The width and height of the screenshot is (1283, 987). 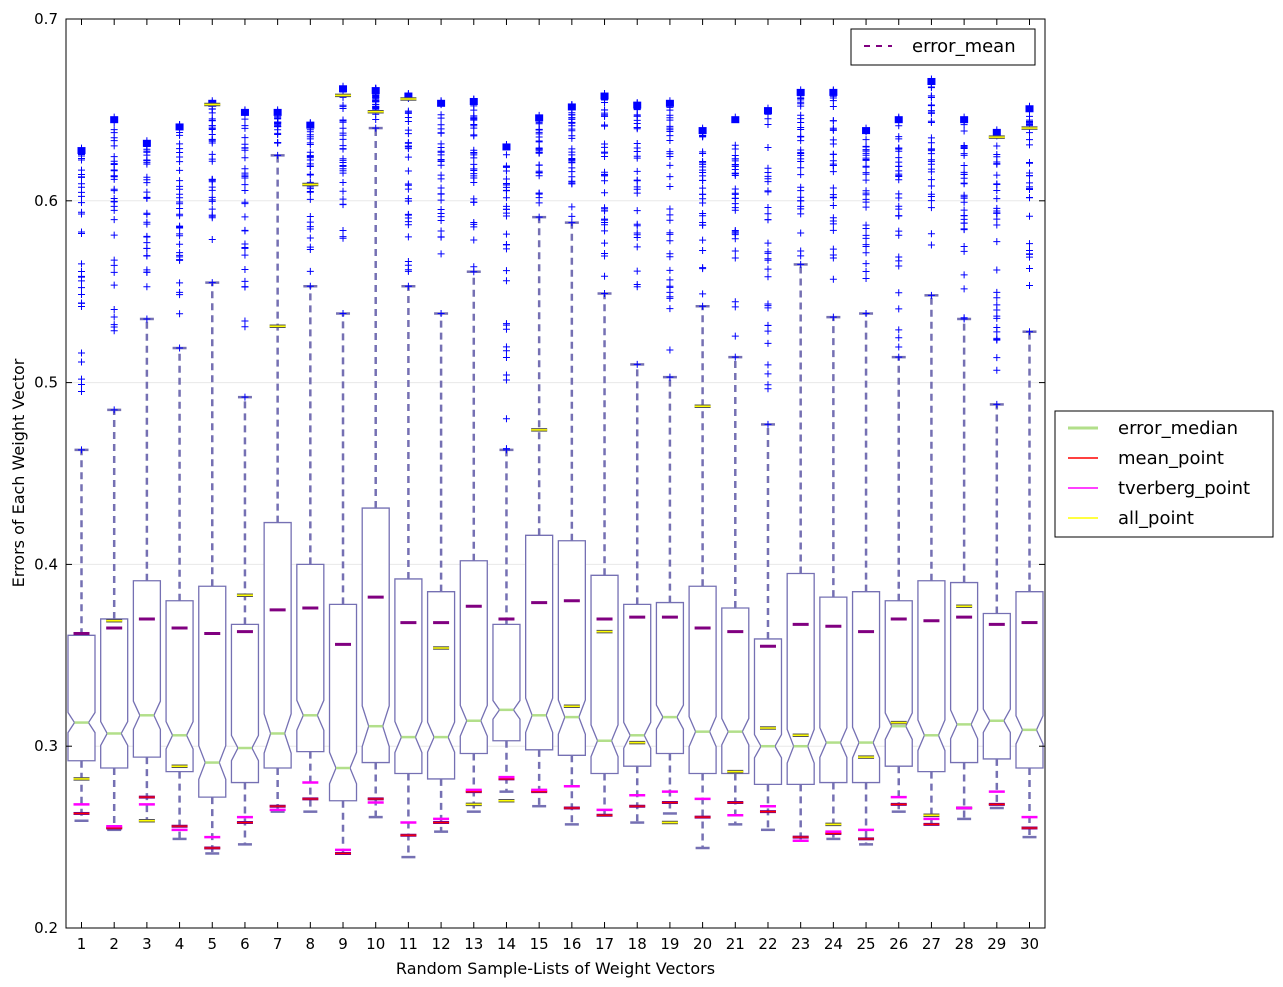 I want to click on y-tick-label: 0.5, so click(x=46, y=383).